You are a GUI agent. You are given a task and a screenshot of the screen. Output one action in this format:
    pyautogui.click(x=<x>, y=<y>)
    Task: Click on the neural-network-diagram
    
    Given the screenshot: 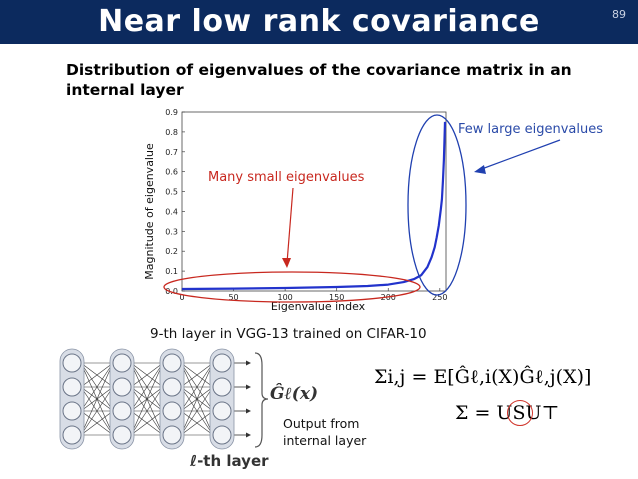 What is the action you would take?
    pyautogui.click(x=164, y=399)
    